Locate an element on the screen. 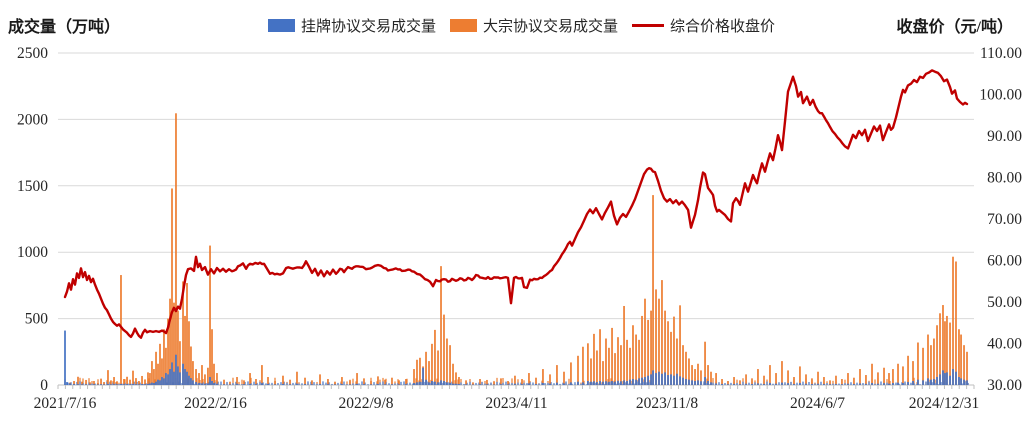 The image size is (1024, 422). legend-label: 挂牌协议交易成交量 is located at coordinates (369, 27).